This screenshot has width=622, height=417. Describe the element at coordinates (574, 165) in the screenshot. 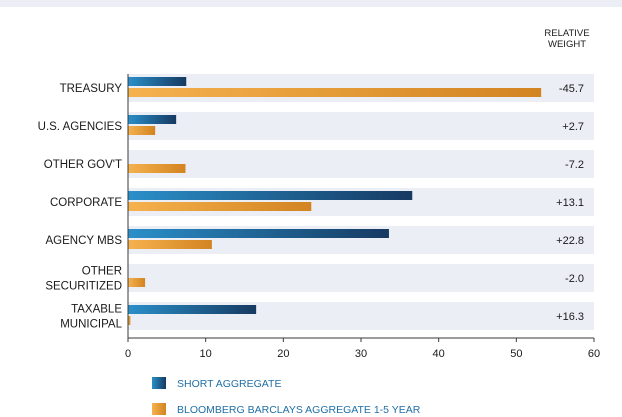

I see `relative-weight-value: -7.2` at that location.